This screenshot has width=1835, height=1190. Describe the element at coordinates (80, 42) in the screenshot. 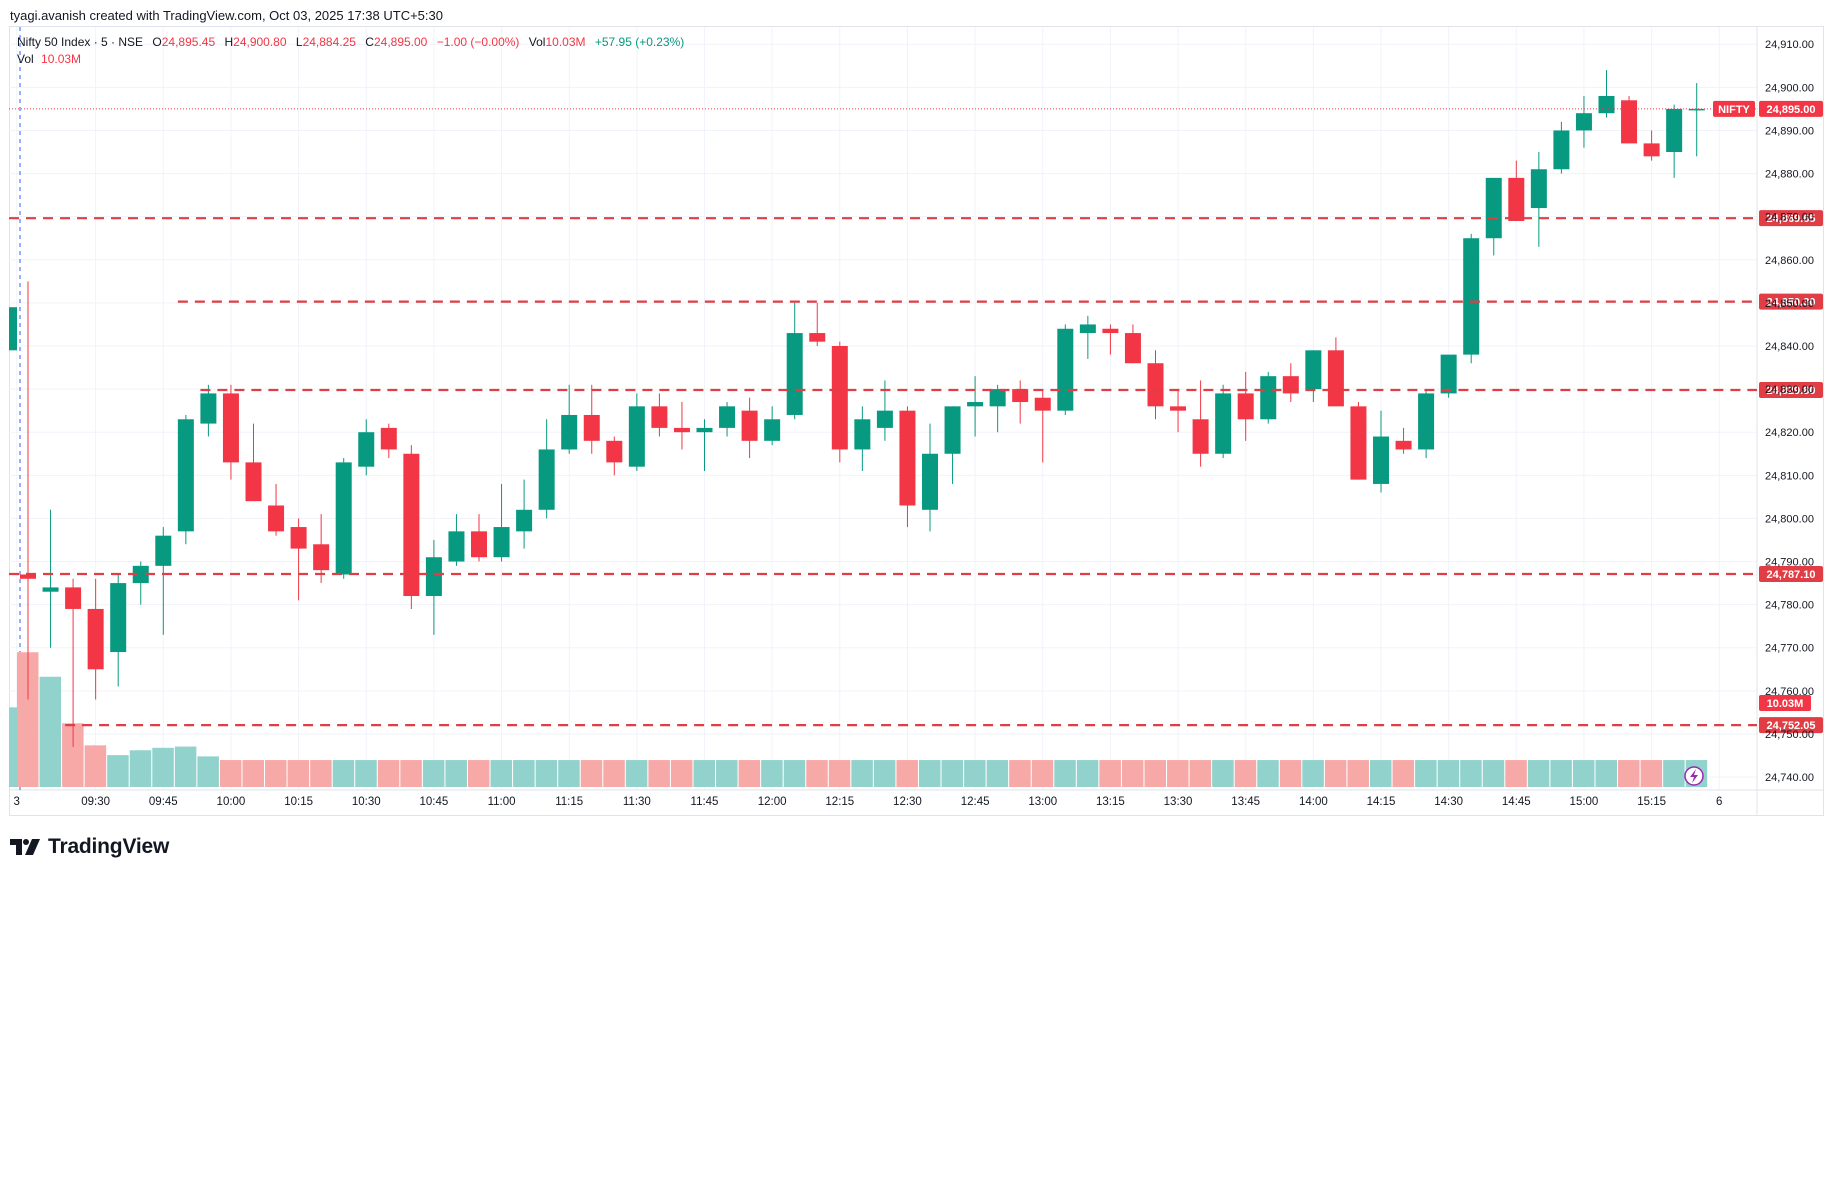

I see `legend-symbol: Nifty 50 Index · 5 · NSE` at that location.